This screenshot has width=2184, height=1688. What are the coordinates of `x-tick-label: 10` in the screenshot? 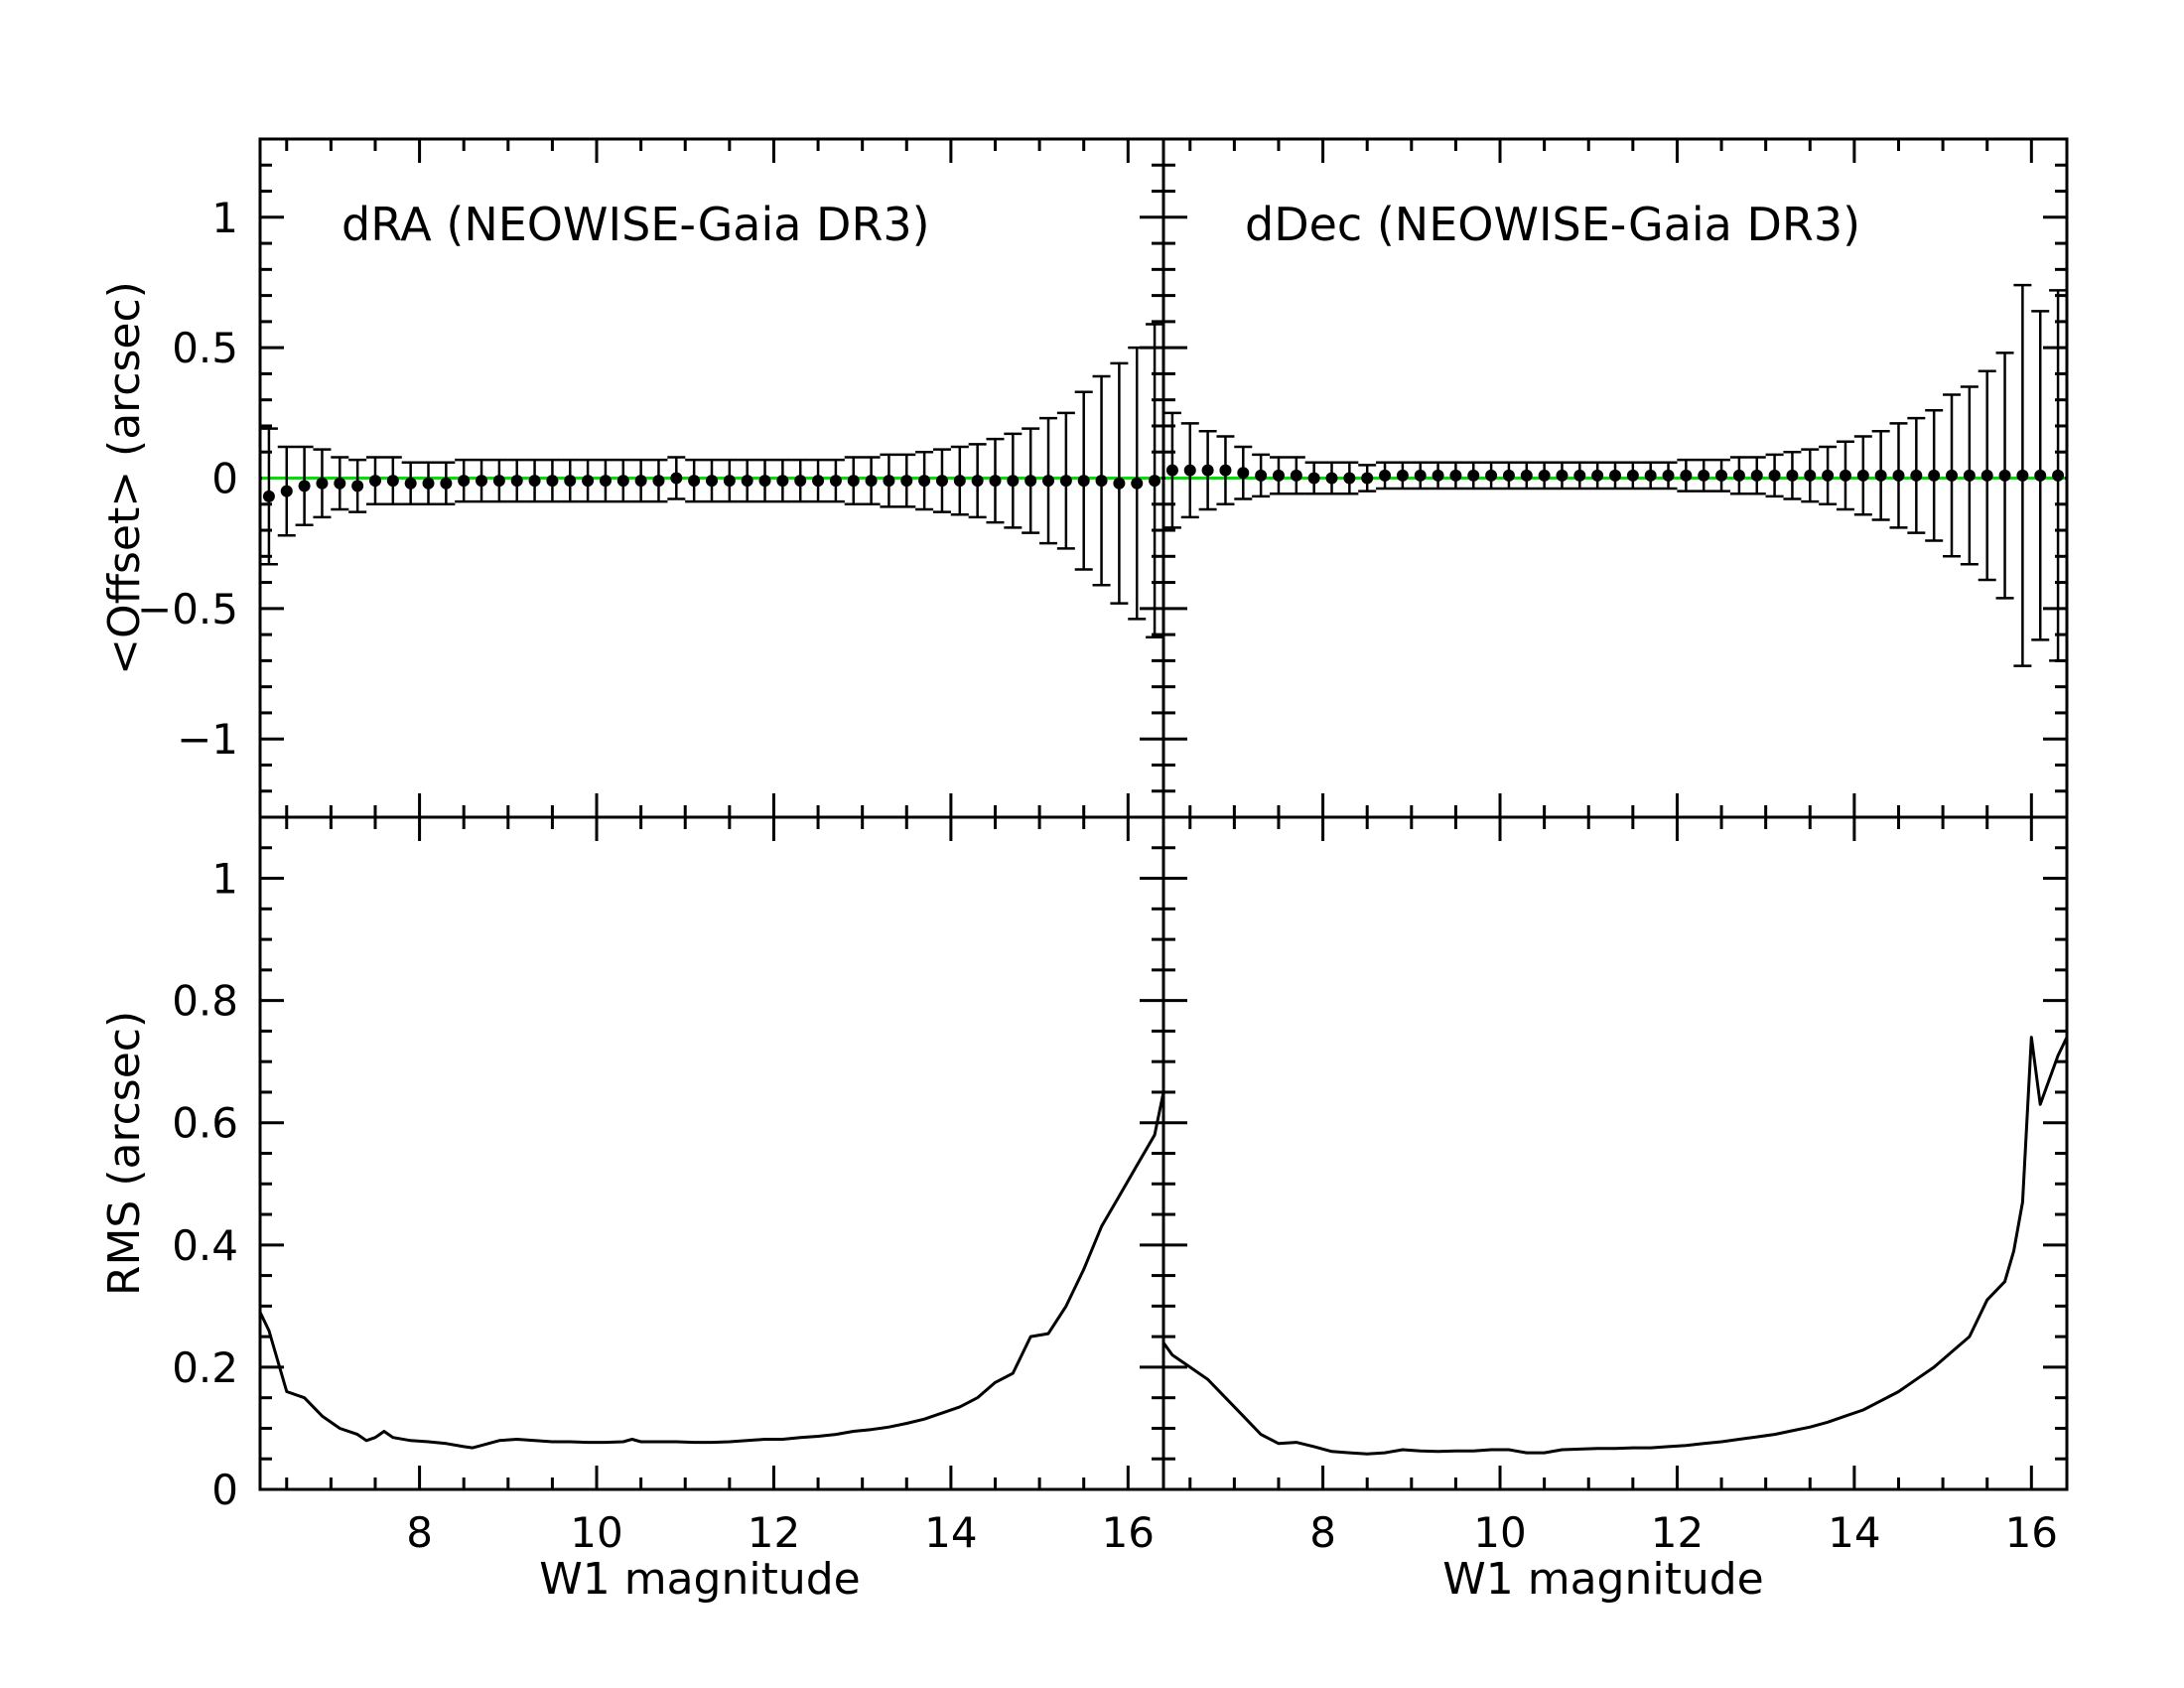 It's located at (596, 1532).